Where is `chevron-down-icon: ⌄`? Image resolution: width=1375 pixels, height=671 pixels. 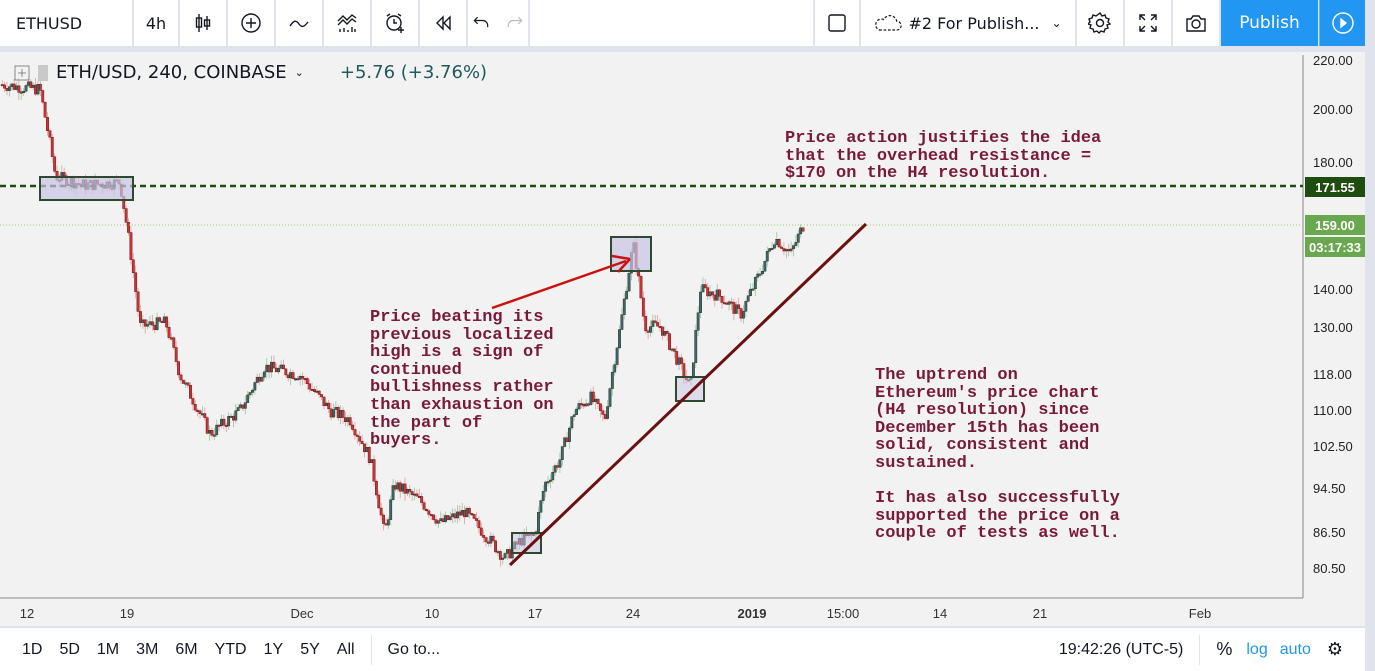 chevron-down-icon: ⌄ is located at coordinates (299, 72).